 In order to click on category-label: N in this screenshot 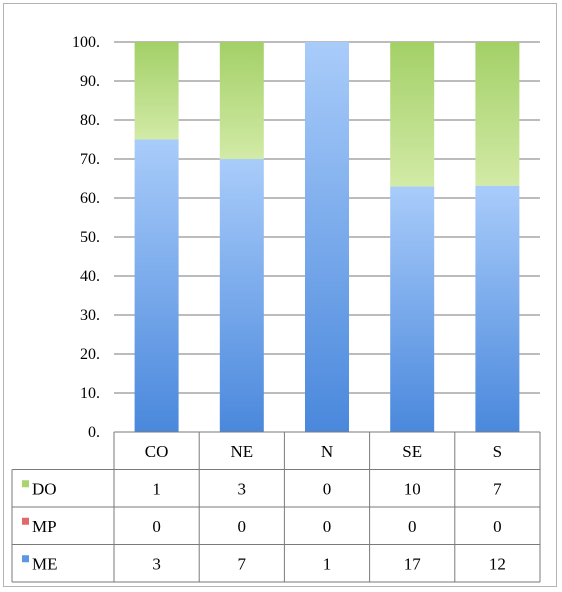, I will do `click(327, 451)`.